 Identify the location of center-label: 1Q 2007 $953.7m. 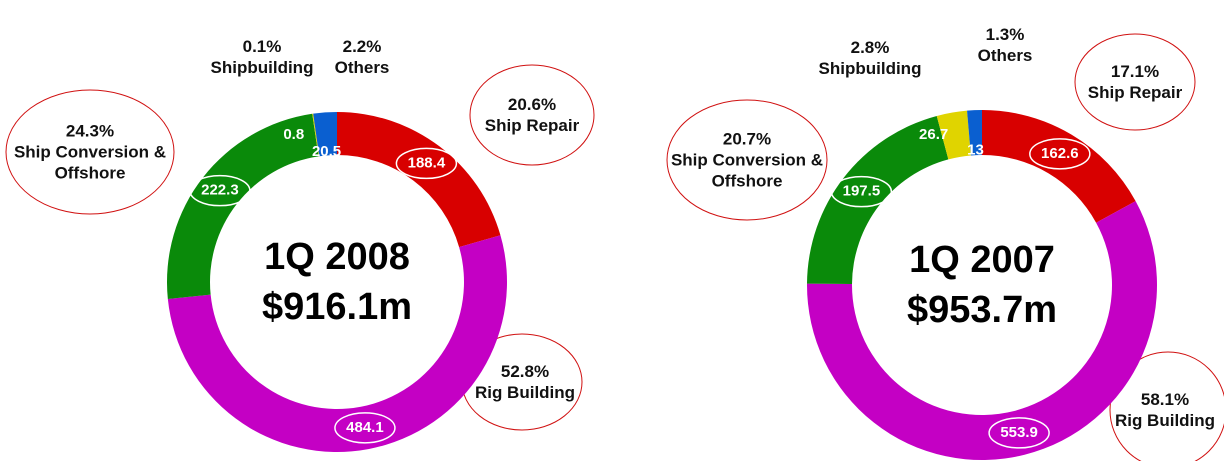
(982, 285).